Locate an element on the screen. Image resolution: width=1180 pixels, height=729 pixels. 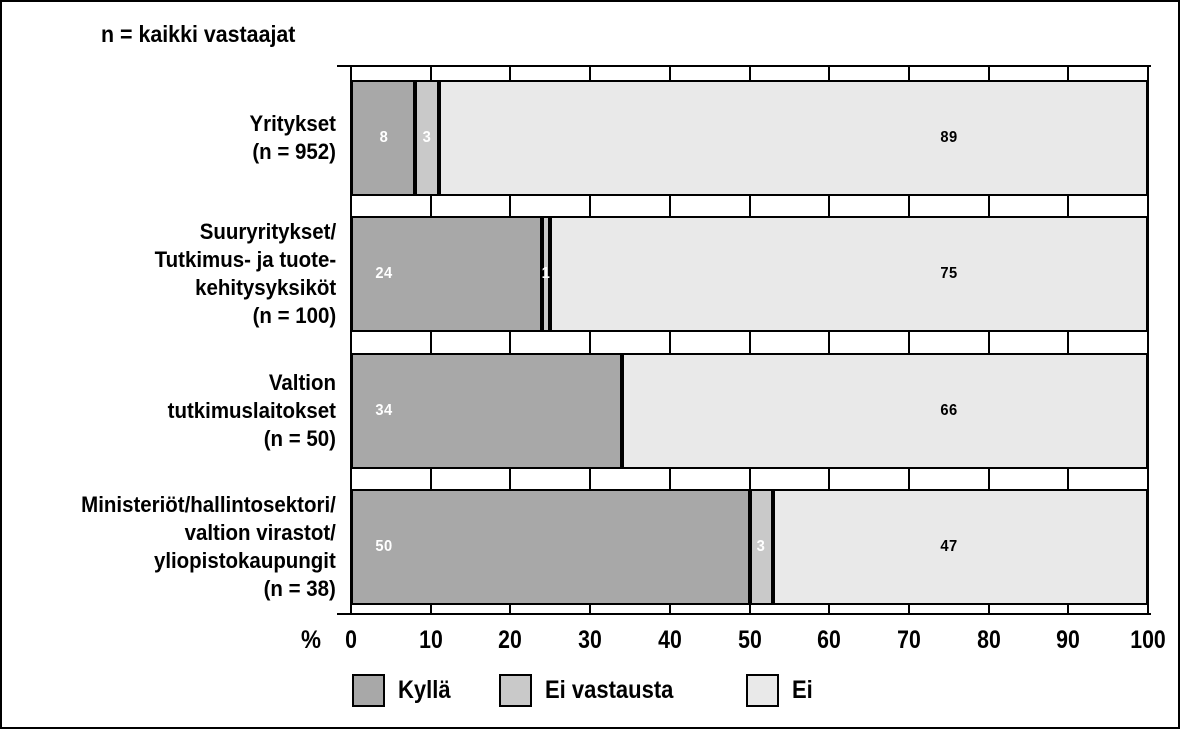
bar-value-label: 8 is located at coordinates (384, 137).